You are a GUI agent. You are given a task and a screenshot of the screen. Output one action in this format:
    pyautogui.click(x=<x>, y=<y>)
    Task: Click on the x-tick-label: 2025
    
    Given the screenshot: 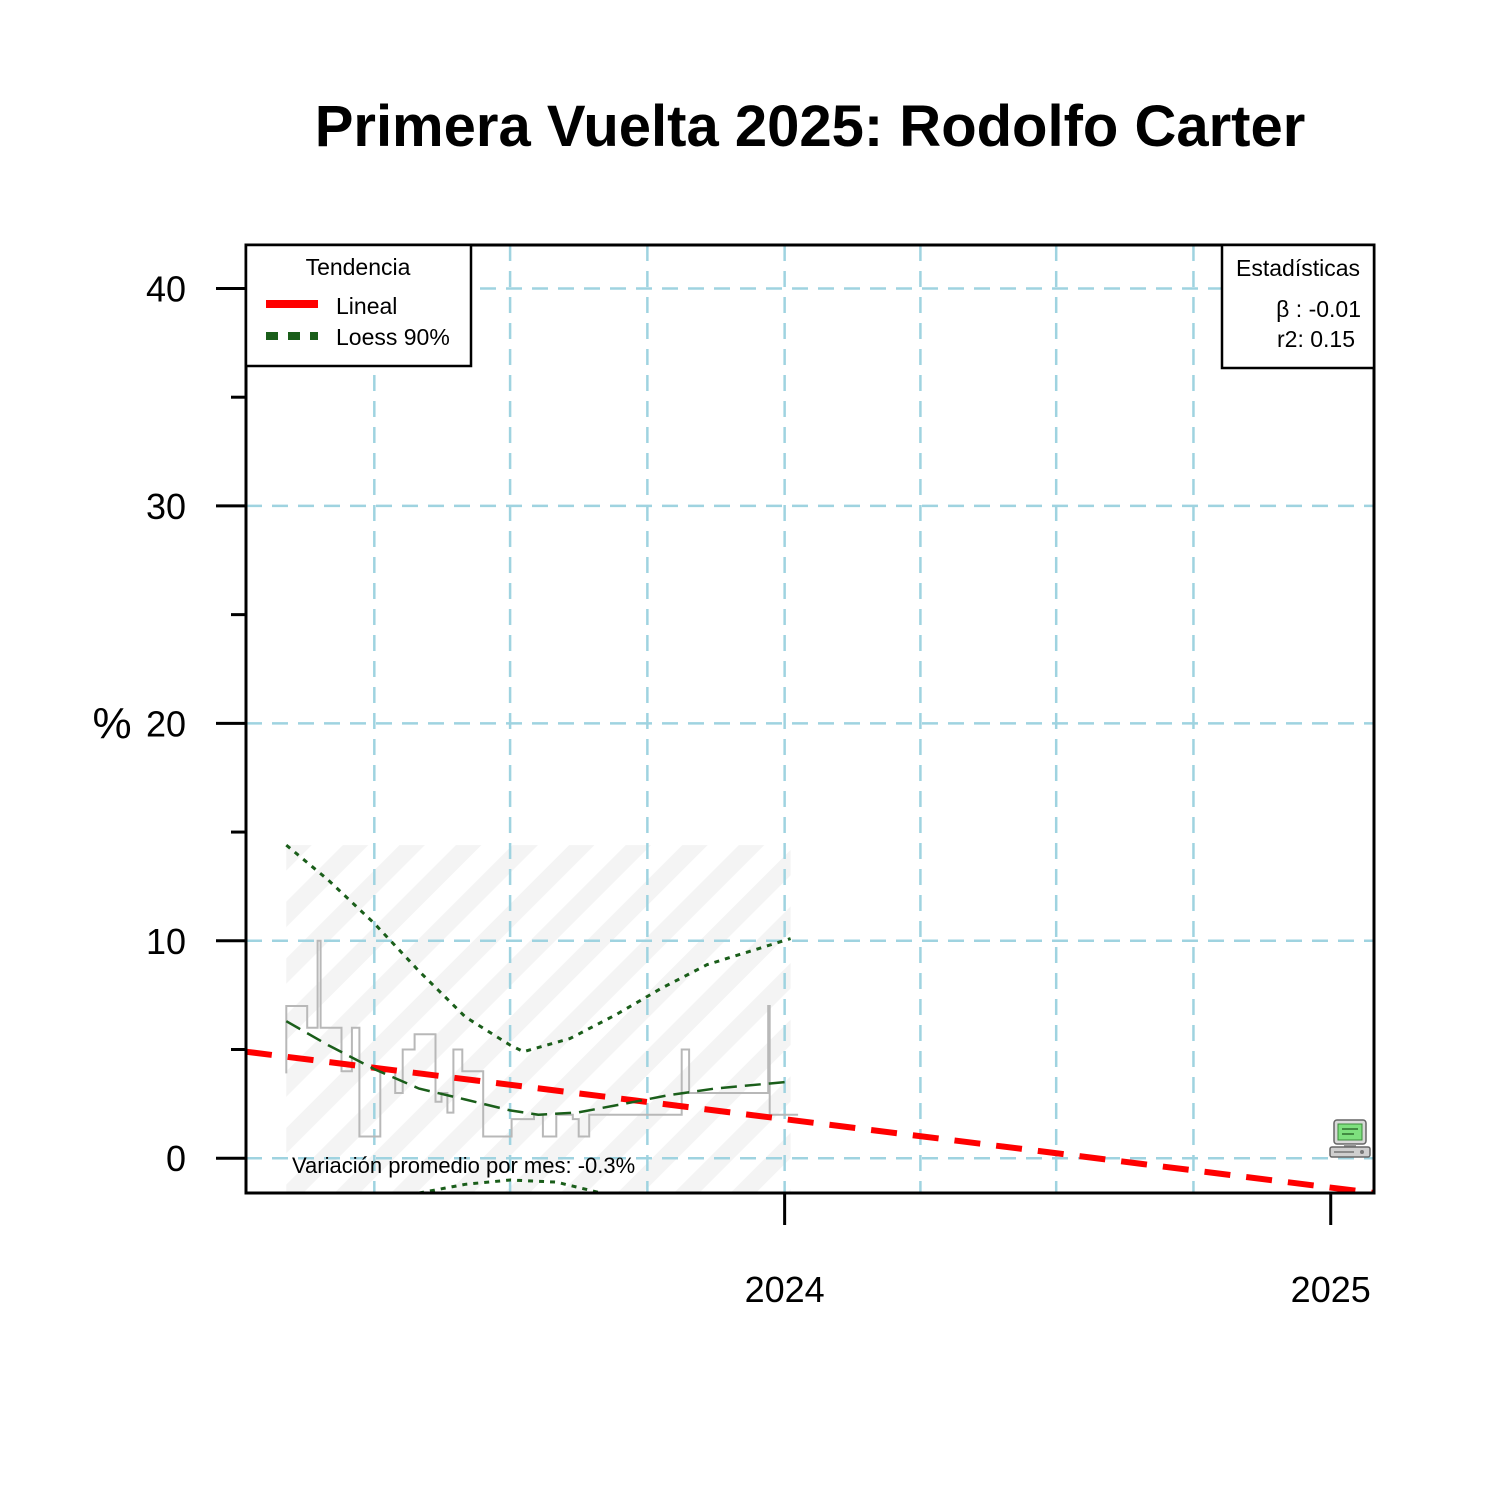 What is the action you would take?
    pyautogui.click(x=1331, y=1289)
    